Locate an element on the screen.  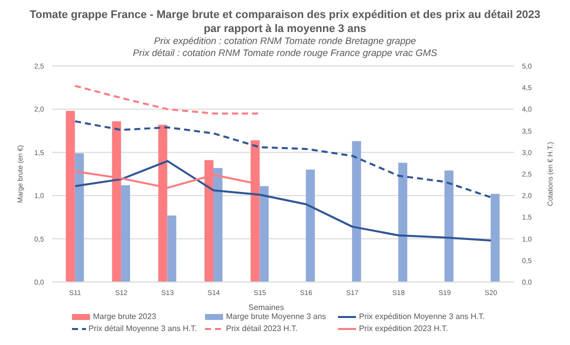
chart-title: Tomate grappe France - Marge brute et comparaison des prix expédition et des prix au détail 2023 par rapport à la moyenne 3 ans is located at coordinates (285, 22).